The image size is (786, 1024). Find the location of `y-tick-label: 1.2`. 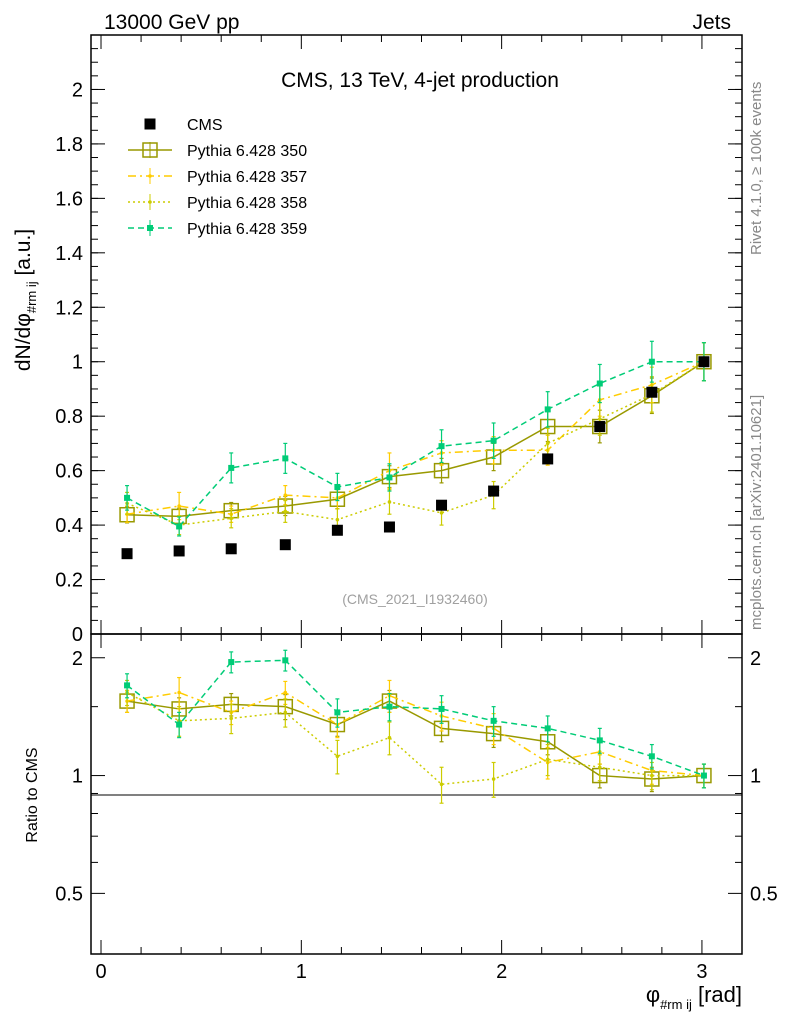

y-tick-label: 1.2 is located at coordinates (69, 308).